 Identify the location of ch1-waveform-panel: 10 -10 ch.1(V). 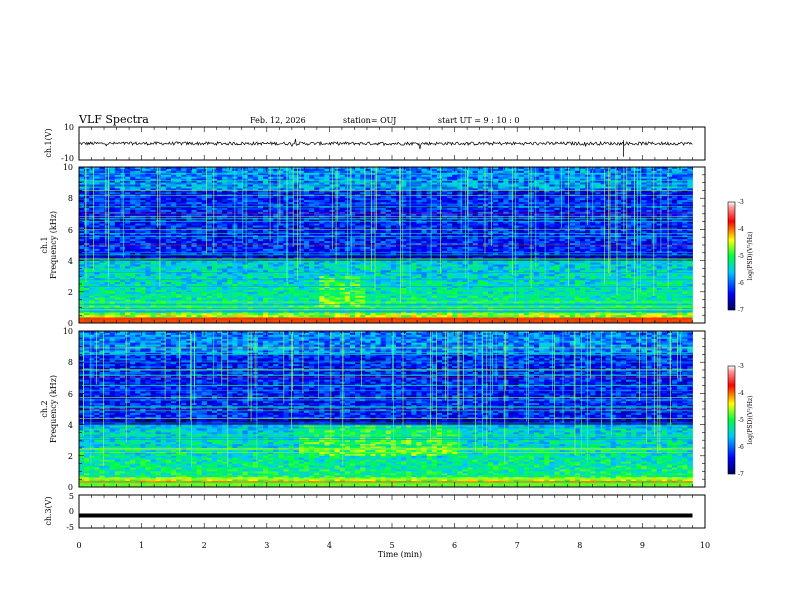
(374, 143).